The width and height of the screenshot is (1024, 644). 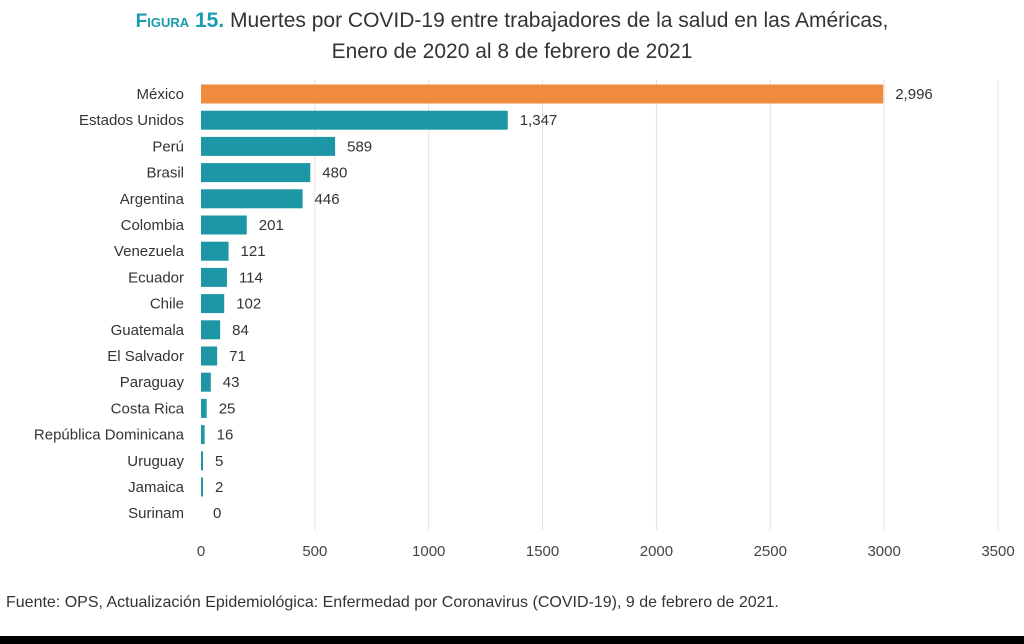 I want to click on category-label: República Dominicana, so click(x=109, y=435).